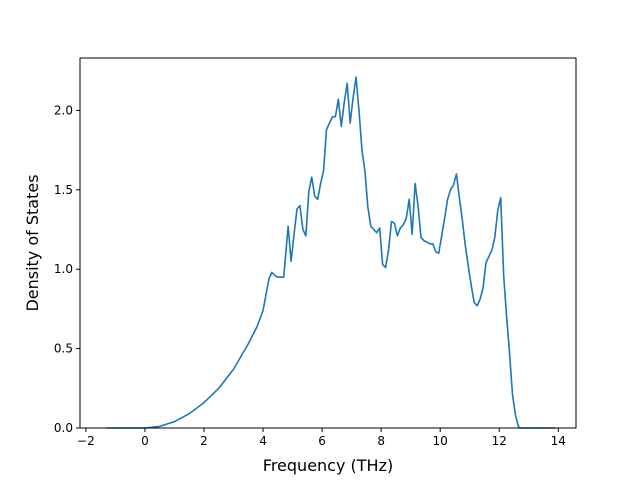 This screenshot has height=480, width=640. What do you see at coordinates (322, 441) in the screenshot?
I see `x-tick-label: 6` at bounding box center [322, 441].